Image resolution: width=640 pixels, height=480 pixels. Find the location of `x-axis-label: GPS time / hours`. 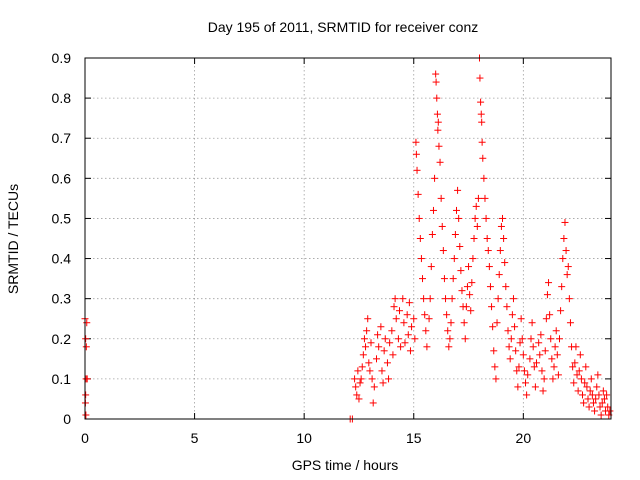

x-axis-label: GPS time / hours is located at coordinates (345, 465).